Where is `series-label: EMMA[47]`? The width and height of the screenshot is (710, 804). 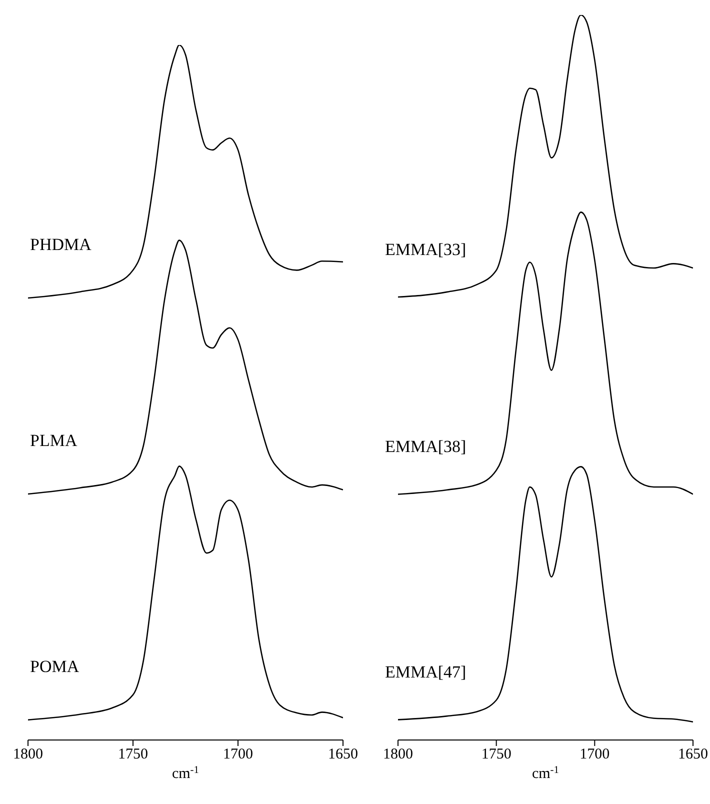
series-label: EMMA[47] is located at coordinates (425, 672).